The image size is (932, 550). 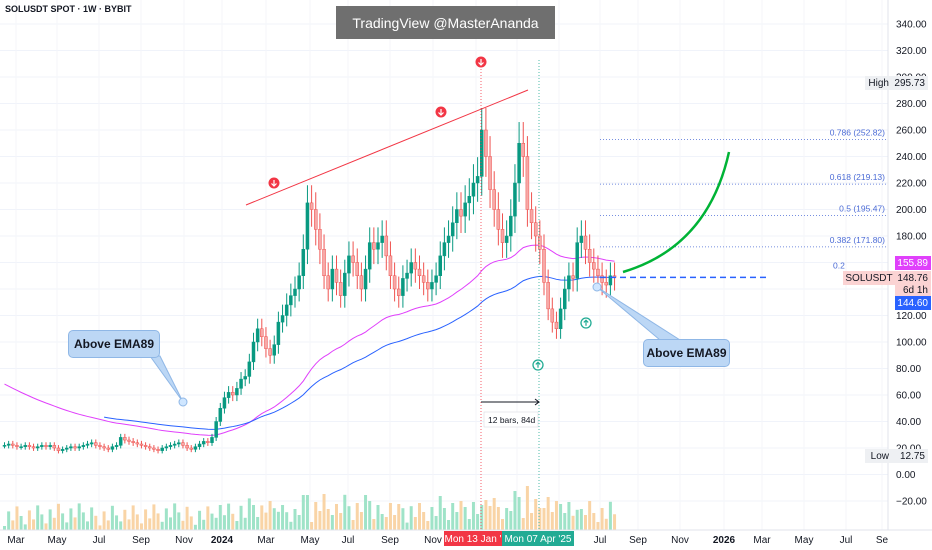 What do you see at coordinates (878, 456) in the screenshot?
I see `low-label: Low` at bounding box center [878, 456].